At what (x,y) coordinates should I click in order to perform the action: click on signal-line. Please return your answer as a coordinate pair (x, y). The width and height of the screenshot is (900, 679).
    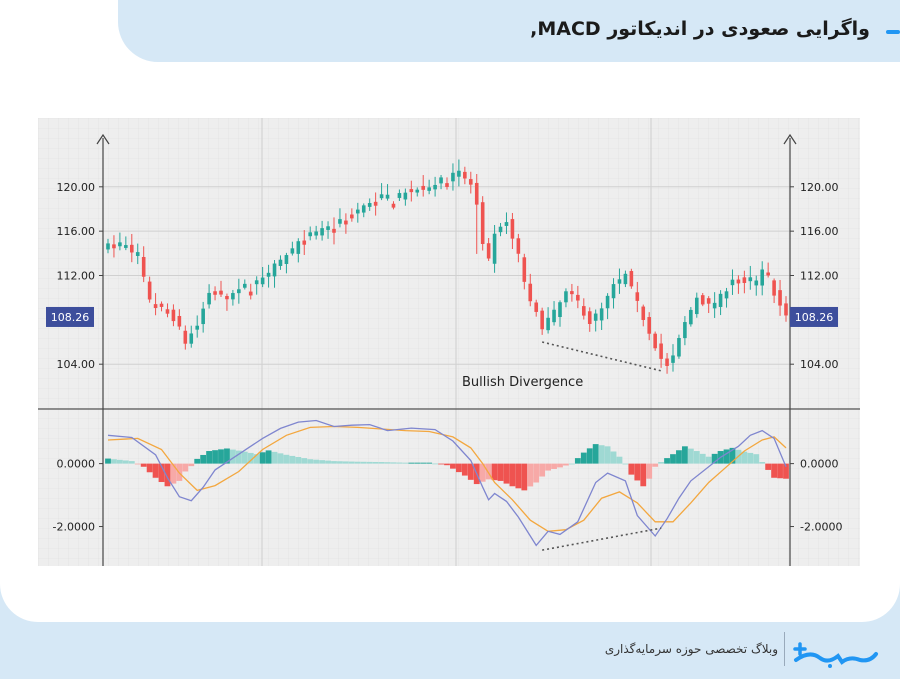
    Looking at the image, I should click on (447, 478).